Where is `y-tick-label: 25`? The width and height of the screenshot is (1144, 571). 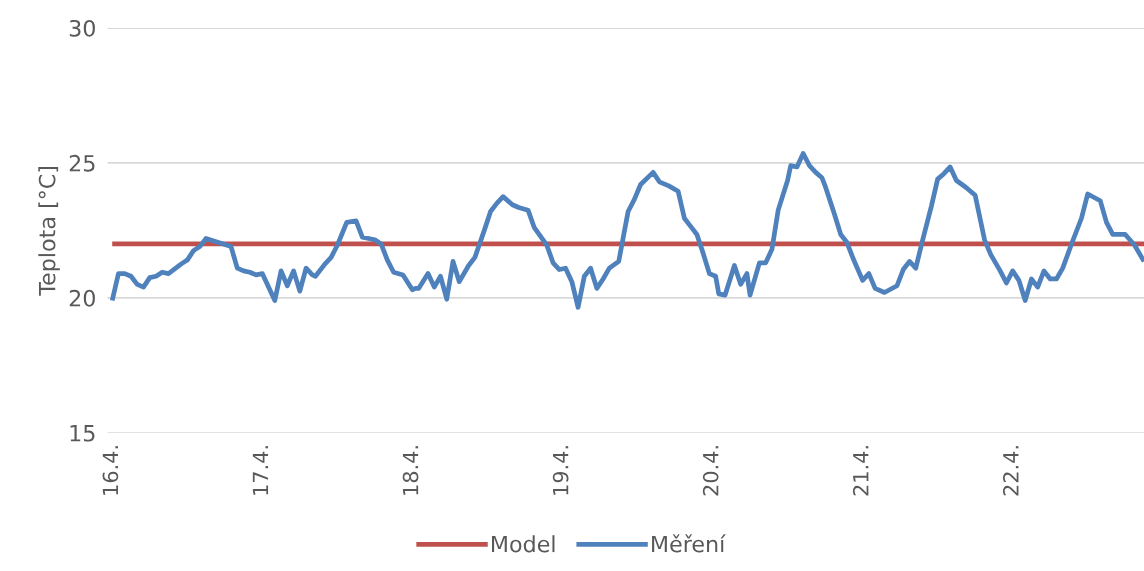
y-tick-label: 25 is located at coordinates (82, 163).